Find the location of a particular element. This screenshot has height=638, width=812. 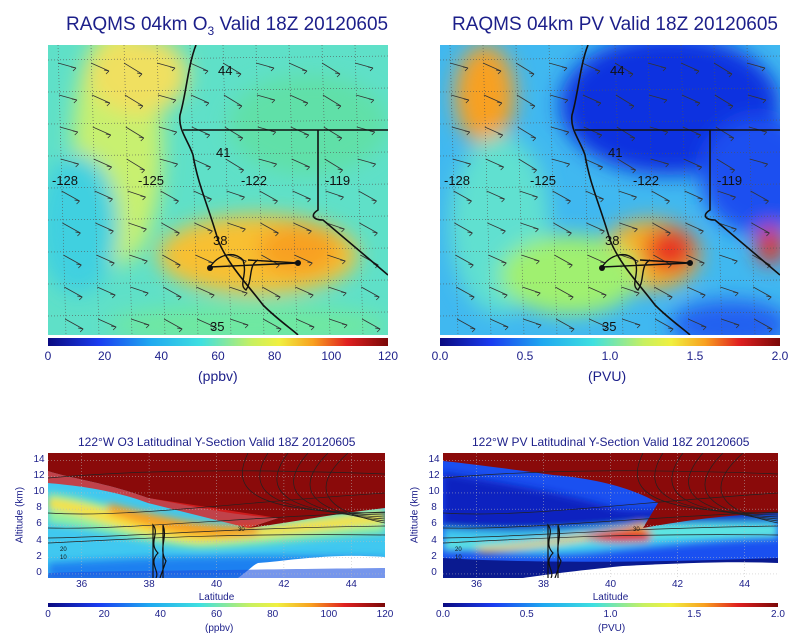

y-tick-label: 12 is located at coordinates (39, 475).